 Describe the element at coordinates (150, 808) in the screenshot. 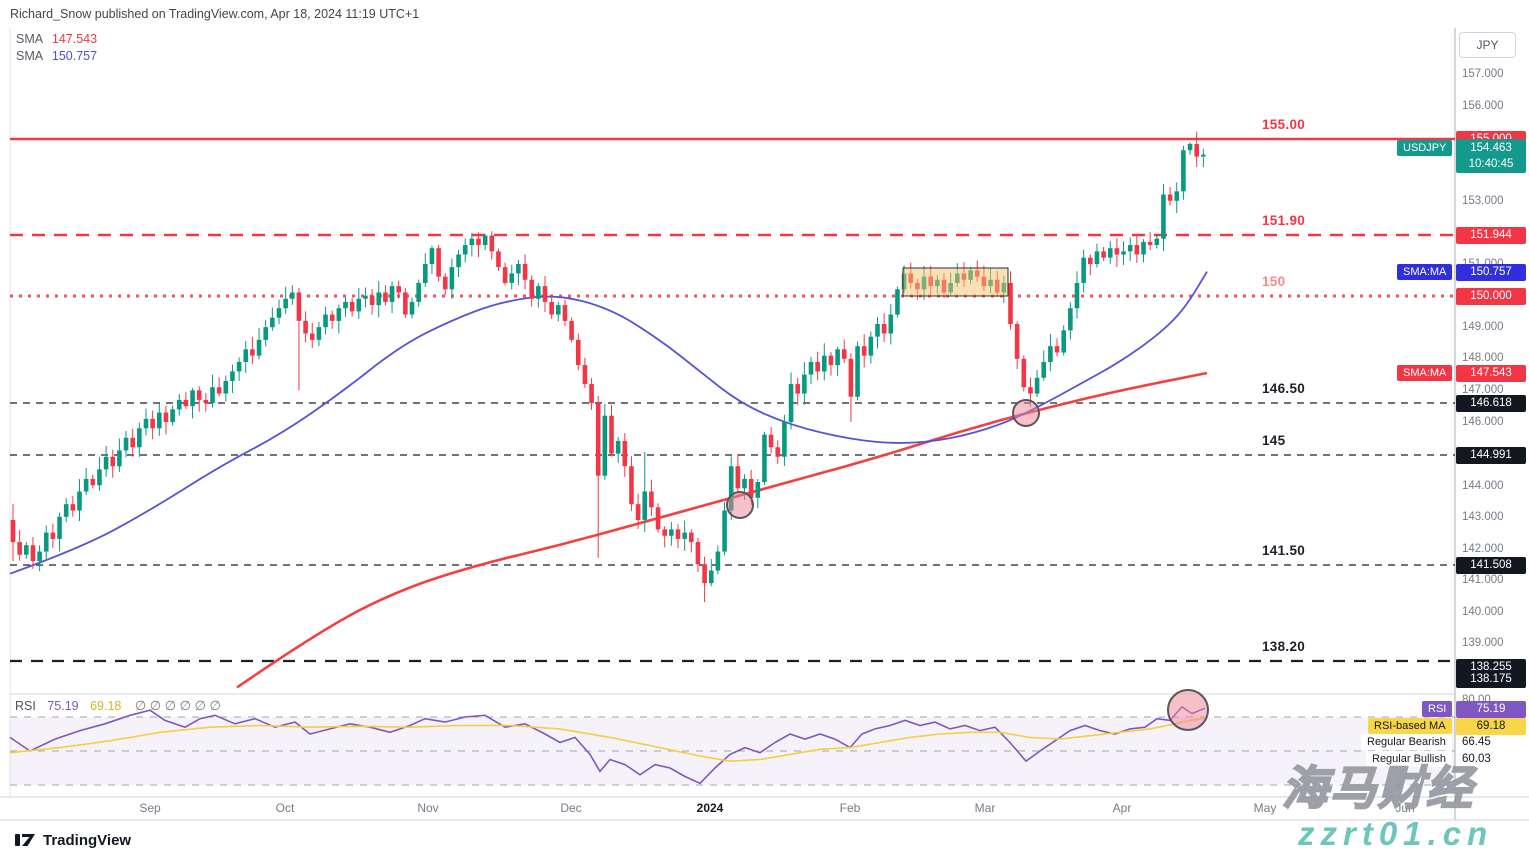

I see `time-axis-label: Sep` at that location.